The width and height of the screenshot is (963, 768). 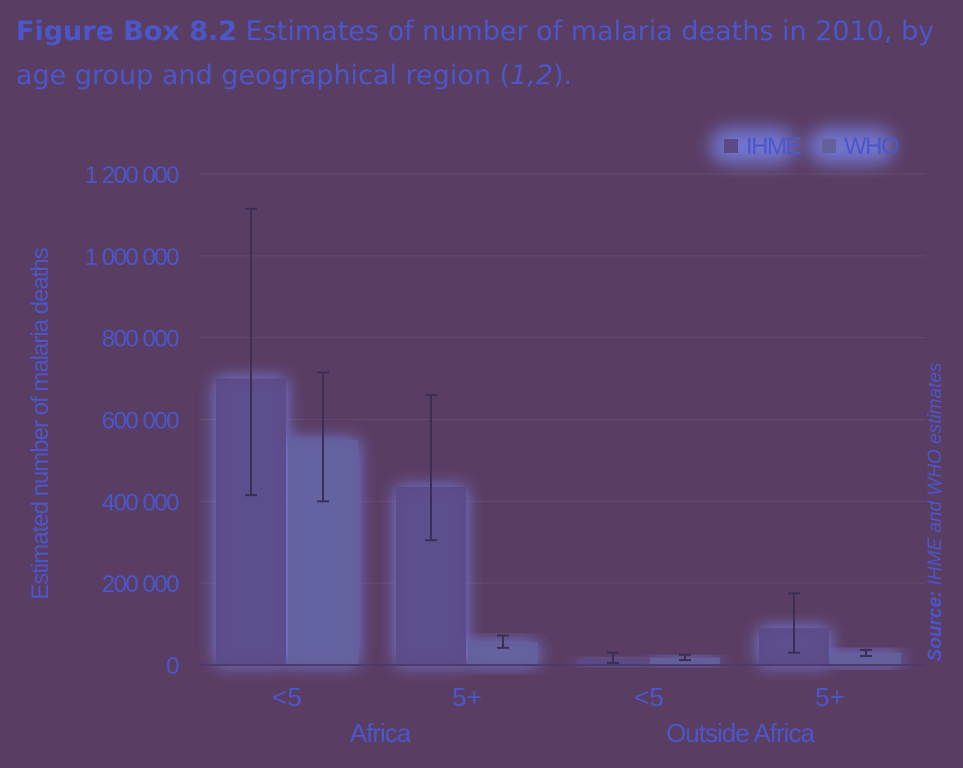 What do you see at coordinates (531, 75) in the screenshot?
I see `figure-refs: 1,2` at bounding box center [531, 75].